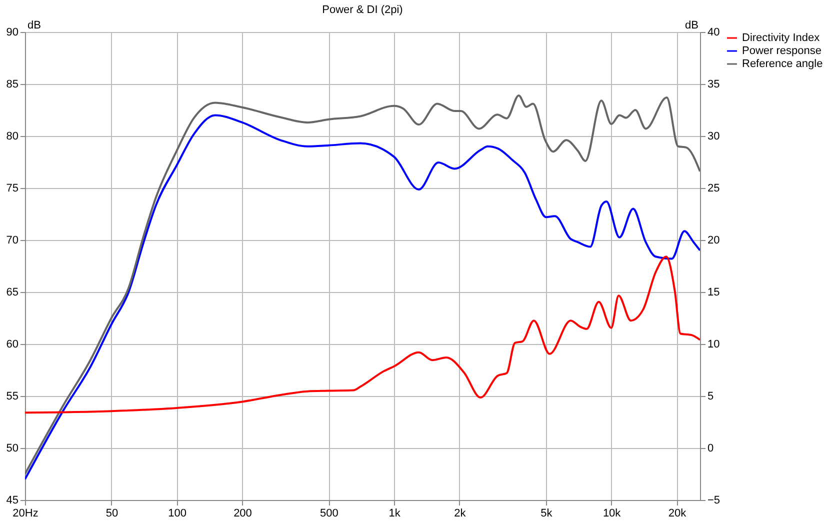 This screenshot has width=840, height=528. I want to click on y-tick-label: 55, so click(12, 396).